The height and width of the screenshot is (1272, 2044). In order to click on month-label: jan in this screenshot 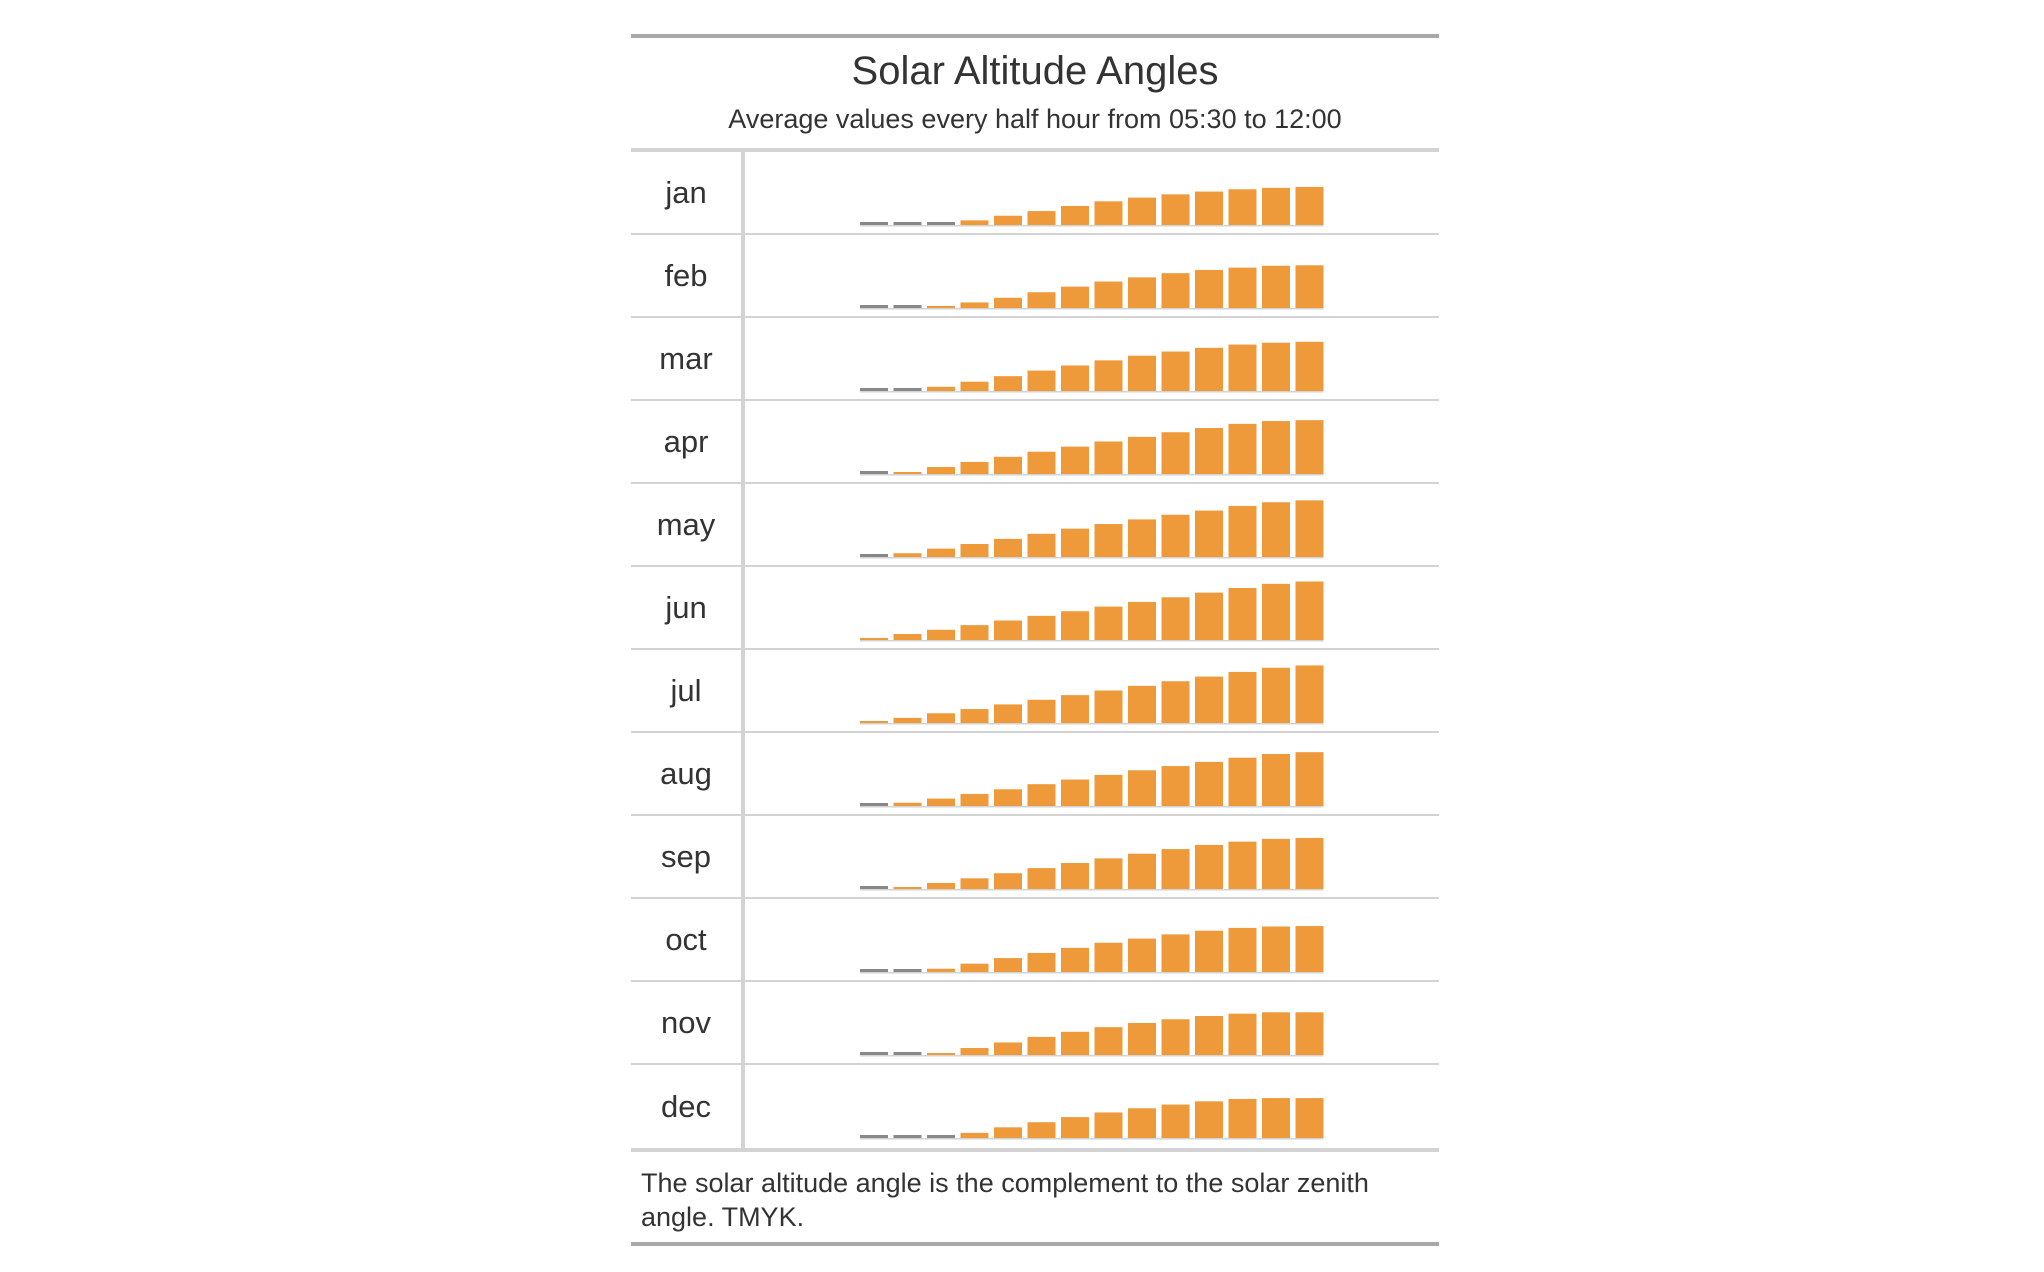, I will do `click(686, 192)`.